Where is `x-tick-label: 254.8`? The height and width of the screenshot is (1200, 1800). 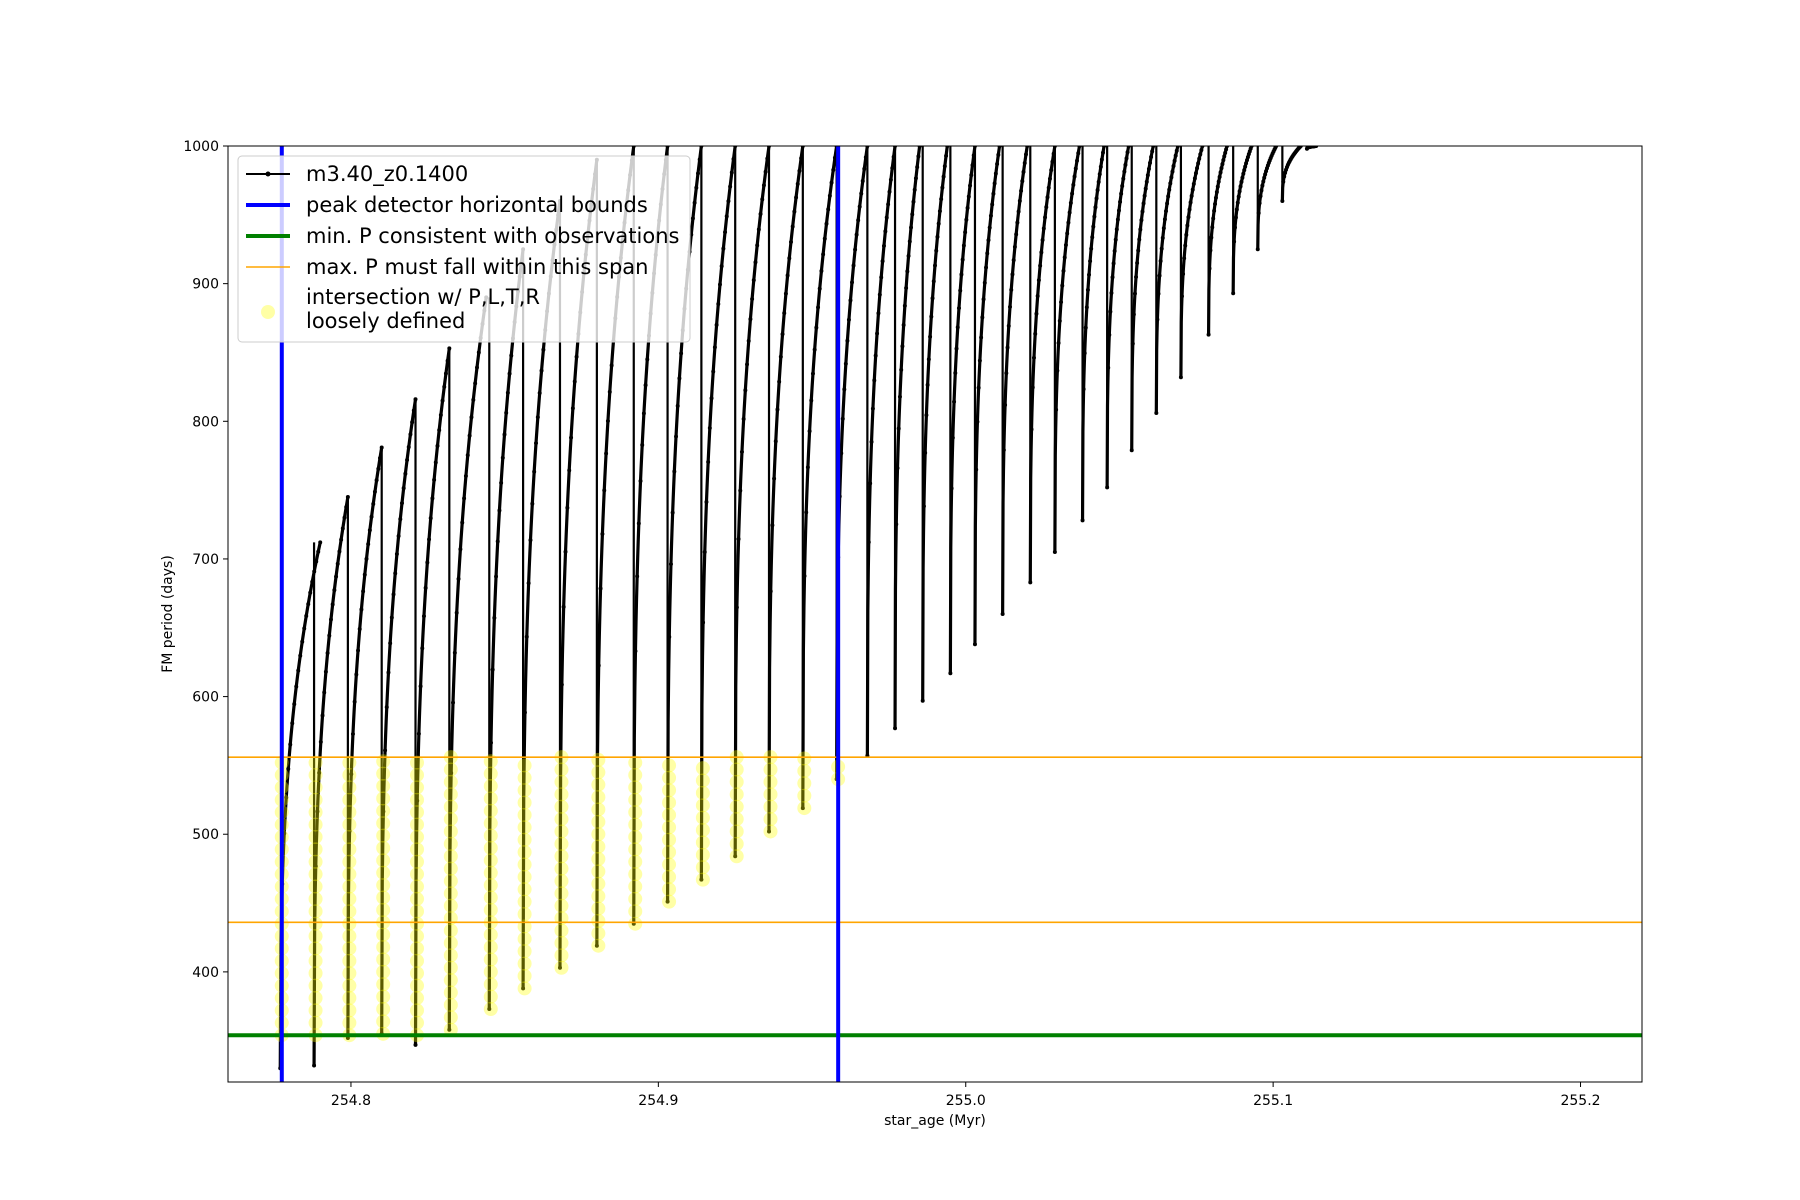 x-tick-label: 254.8 is located at coordinates (351, 1101).